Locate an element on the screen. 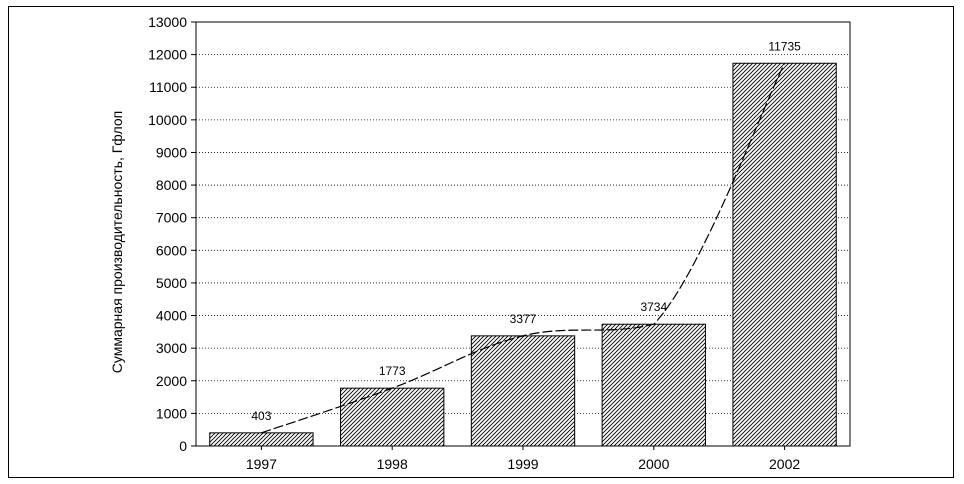 This screenshot has height=484, width=964. x-axis-ticks: 1997 1998 1999 2000 2002 is located at coordinates (523, 459).